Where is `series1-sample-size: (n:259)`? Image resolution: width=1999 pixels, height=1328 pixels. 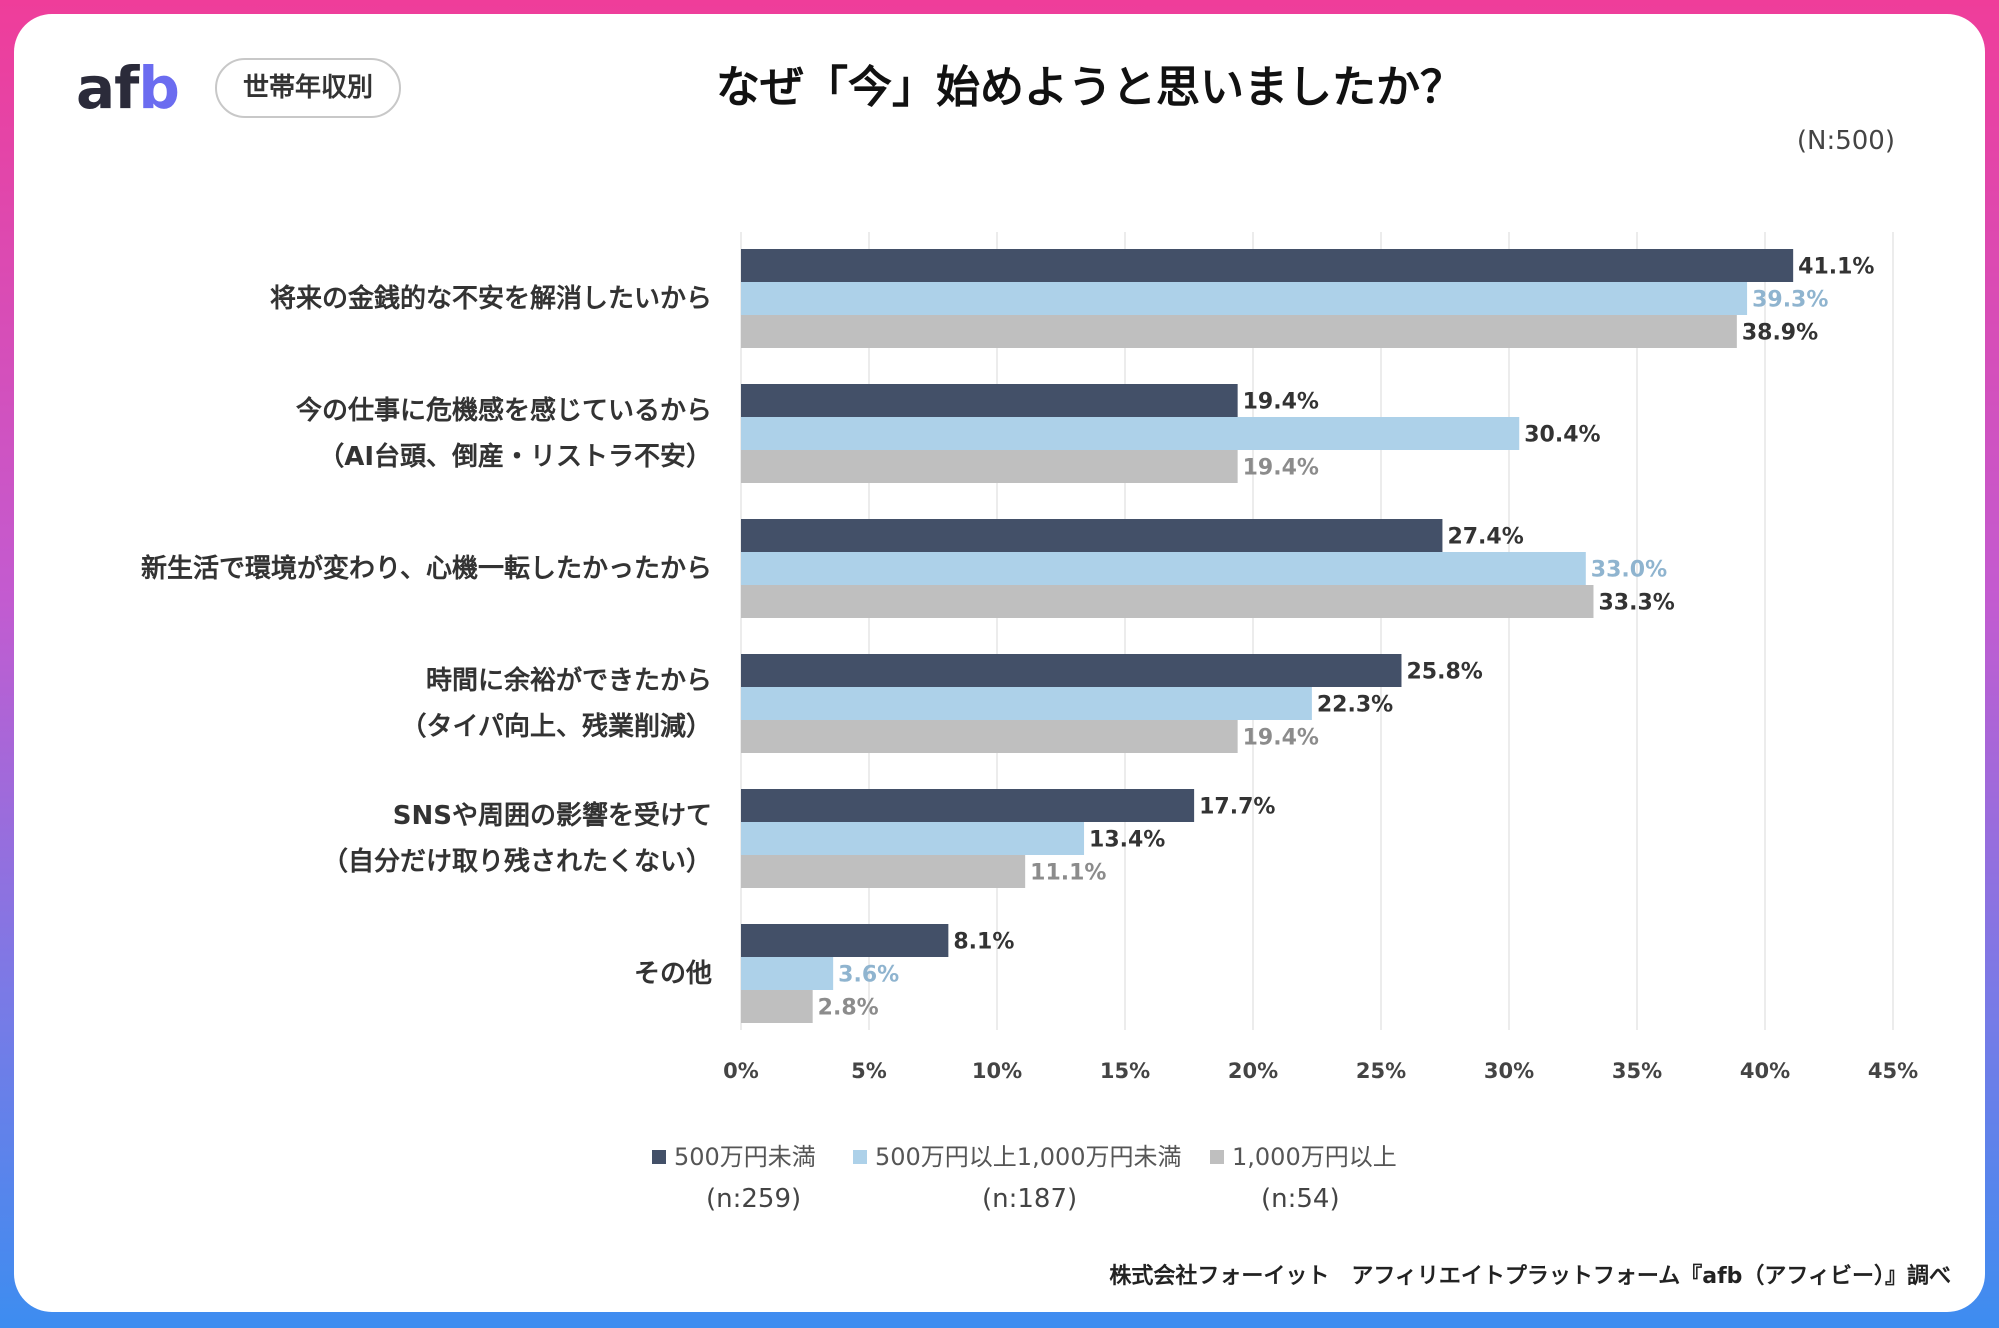 series1-sample-size: (n:259) is located at coordinates (754, 1199).